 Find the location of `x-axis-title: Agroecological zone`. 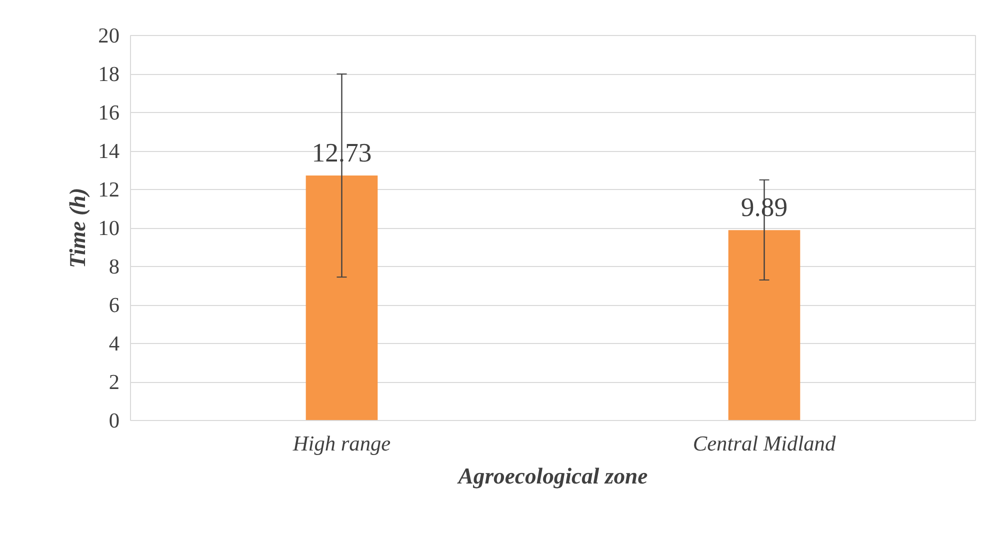

x-axis-title: Agroecological zone is located at coordinates (552, 476).